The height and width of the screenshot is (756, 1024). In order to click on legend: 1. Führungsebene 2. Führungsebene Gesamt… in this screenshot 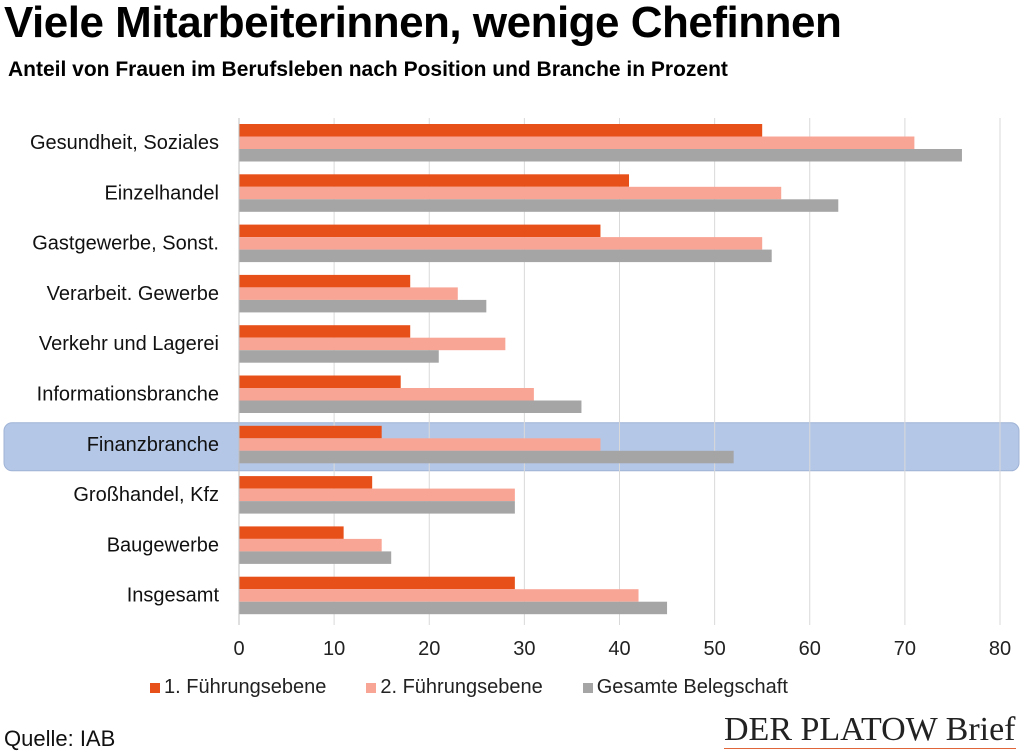, I will do `click(469, 687)`.